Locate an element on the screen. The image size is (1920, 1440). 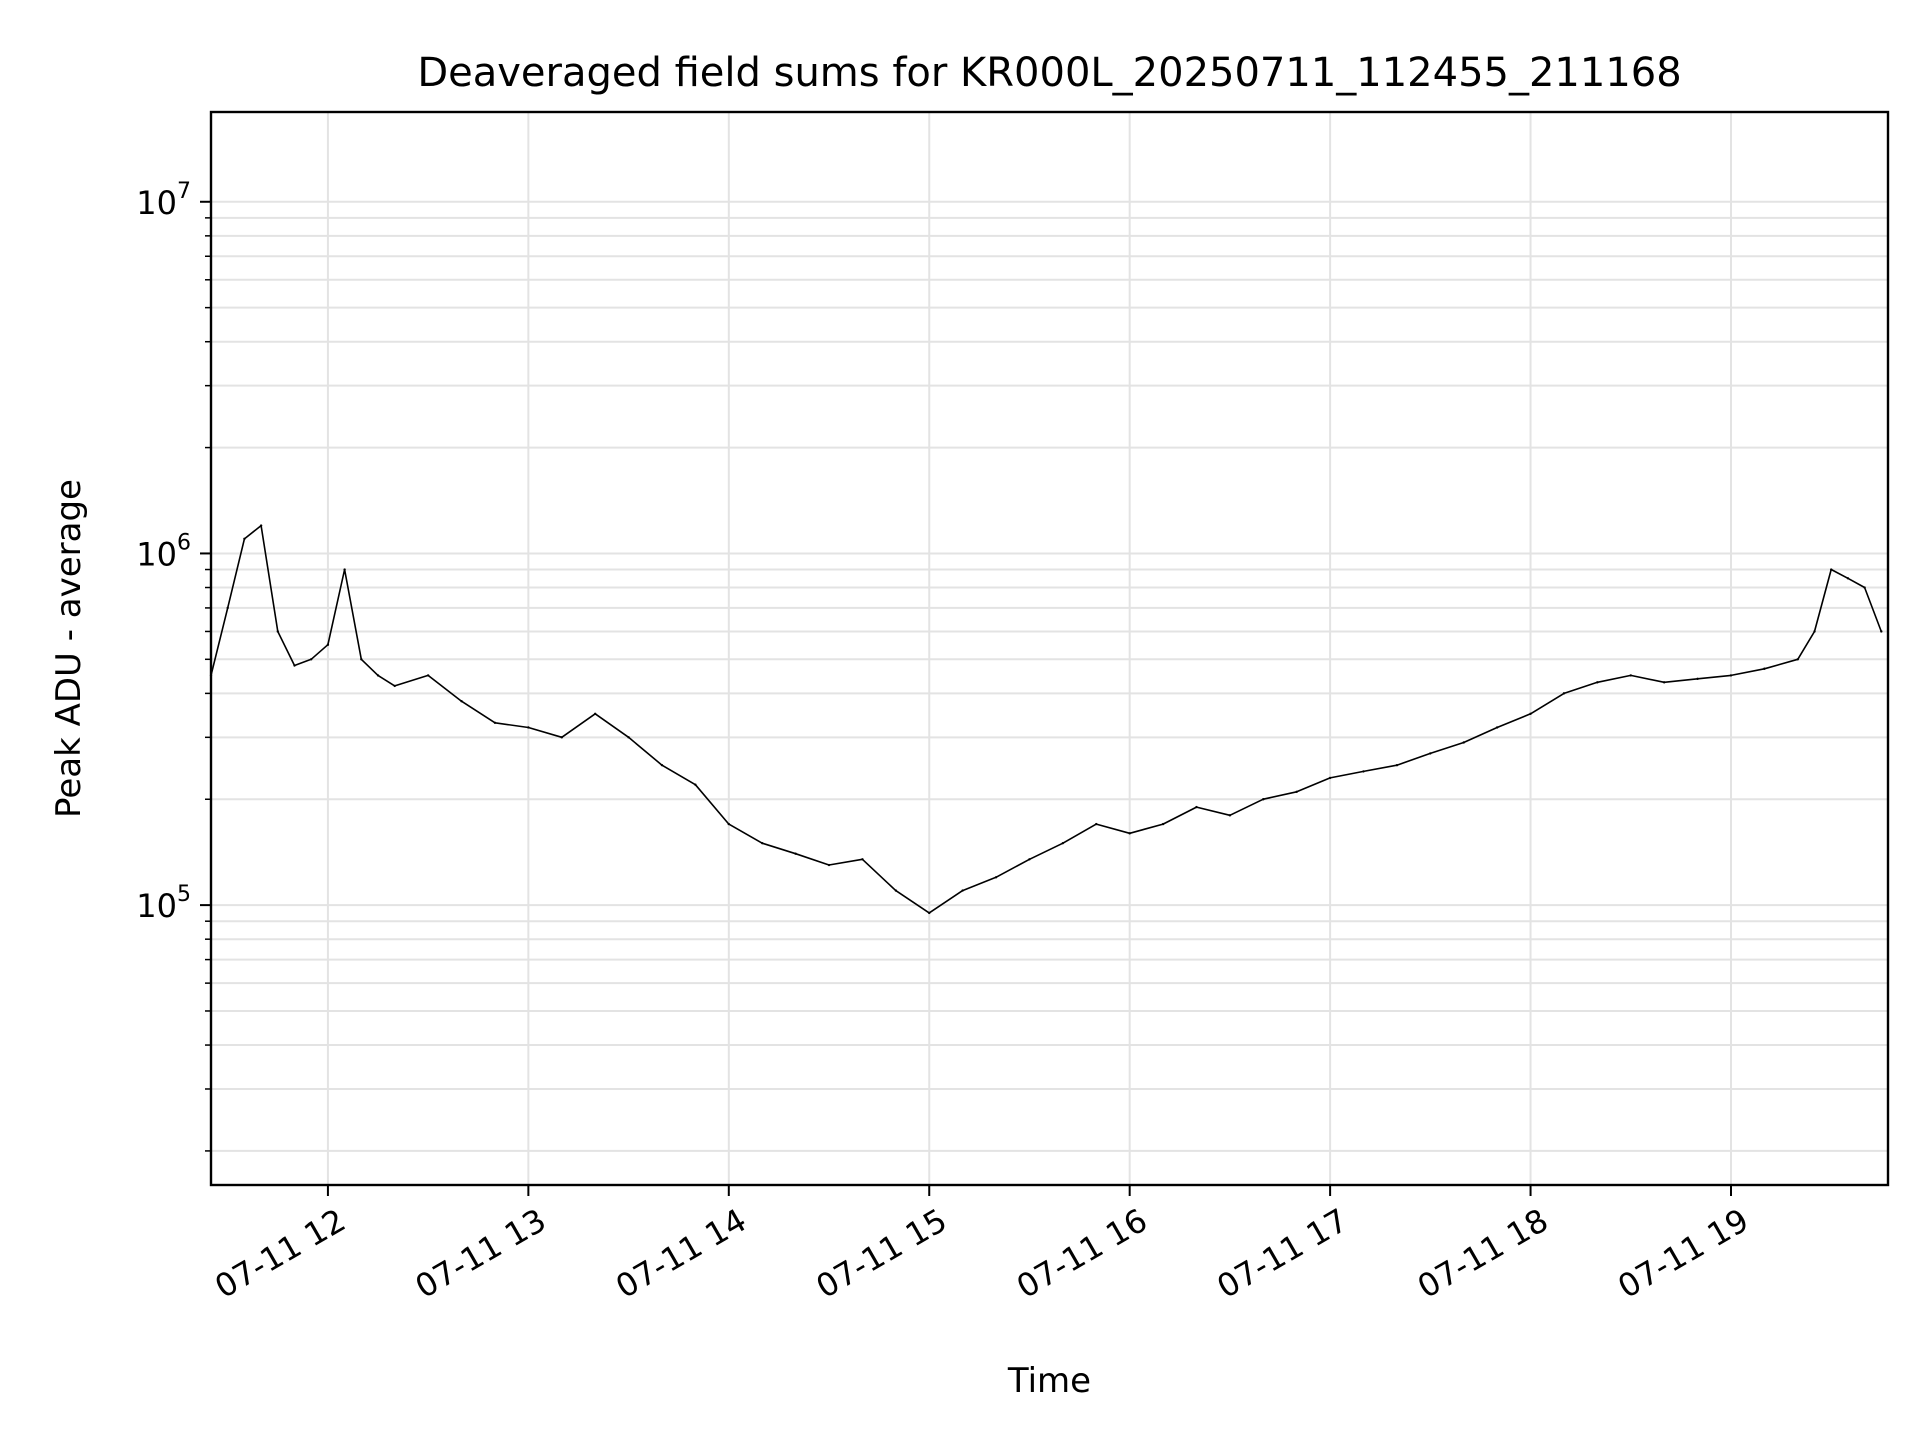
y-tick-exponent: 6 is located at coordinates (184, 542).